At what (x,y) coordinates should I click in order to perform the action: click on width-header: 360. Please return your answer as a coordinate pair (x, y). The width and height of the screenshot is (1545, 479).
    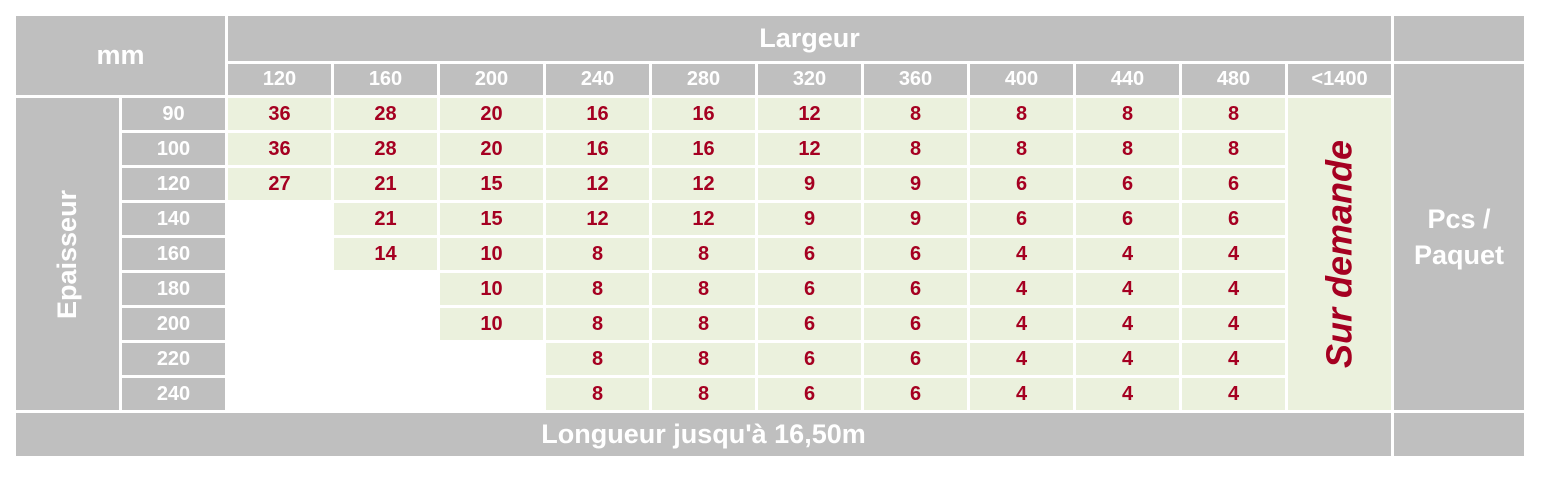
    Looking at the image, I should click on (915, 79).